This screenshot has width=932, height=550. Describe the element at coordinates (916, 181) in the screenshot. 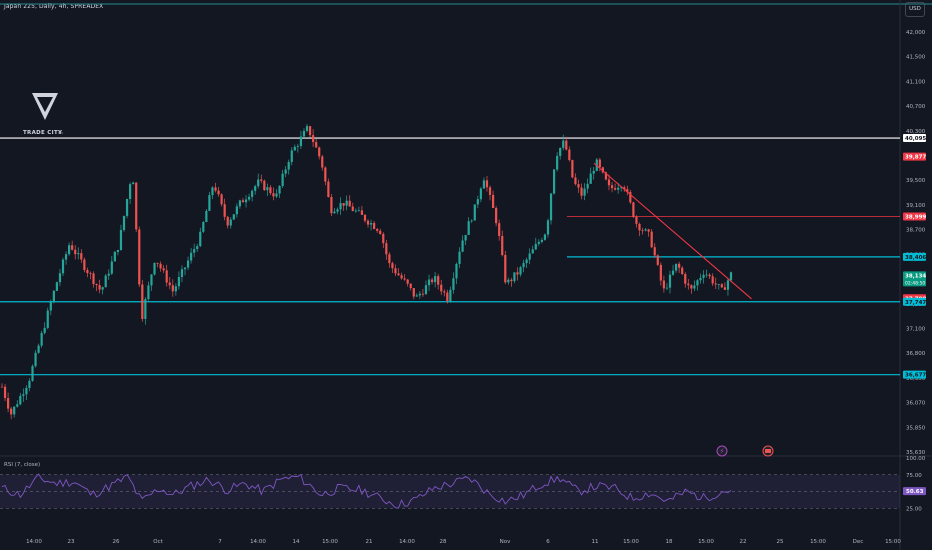

I see `y-tick-label: 39,500` at that location.